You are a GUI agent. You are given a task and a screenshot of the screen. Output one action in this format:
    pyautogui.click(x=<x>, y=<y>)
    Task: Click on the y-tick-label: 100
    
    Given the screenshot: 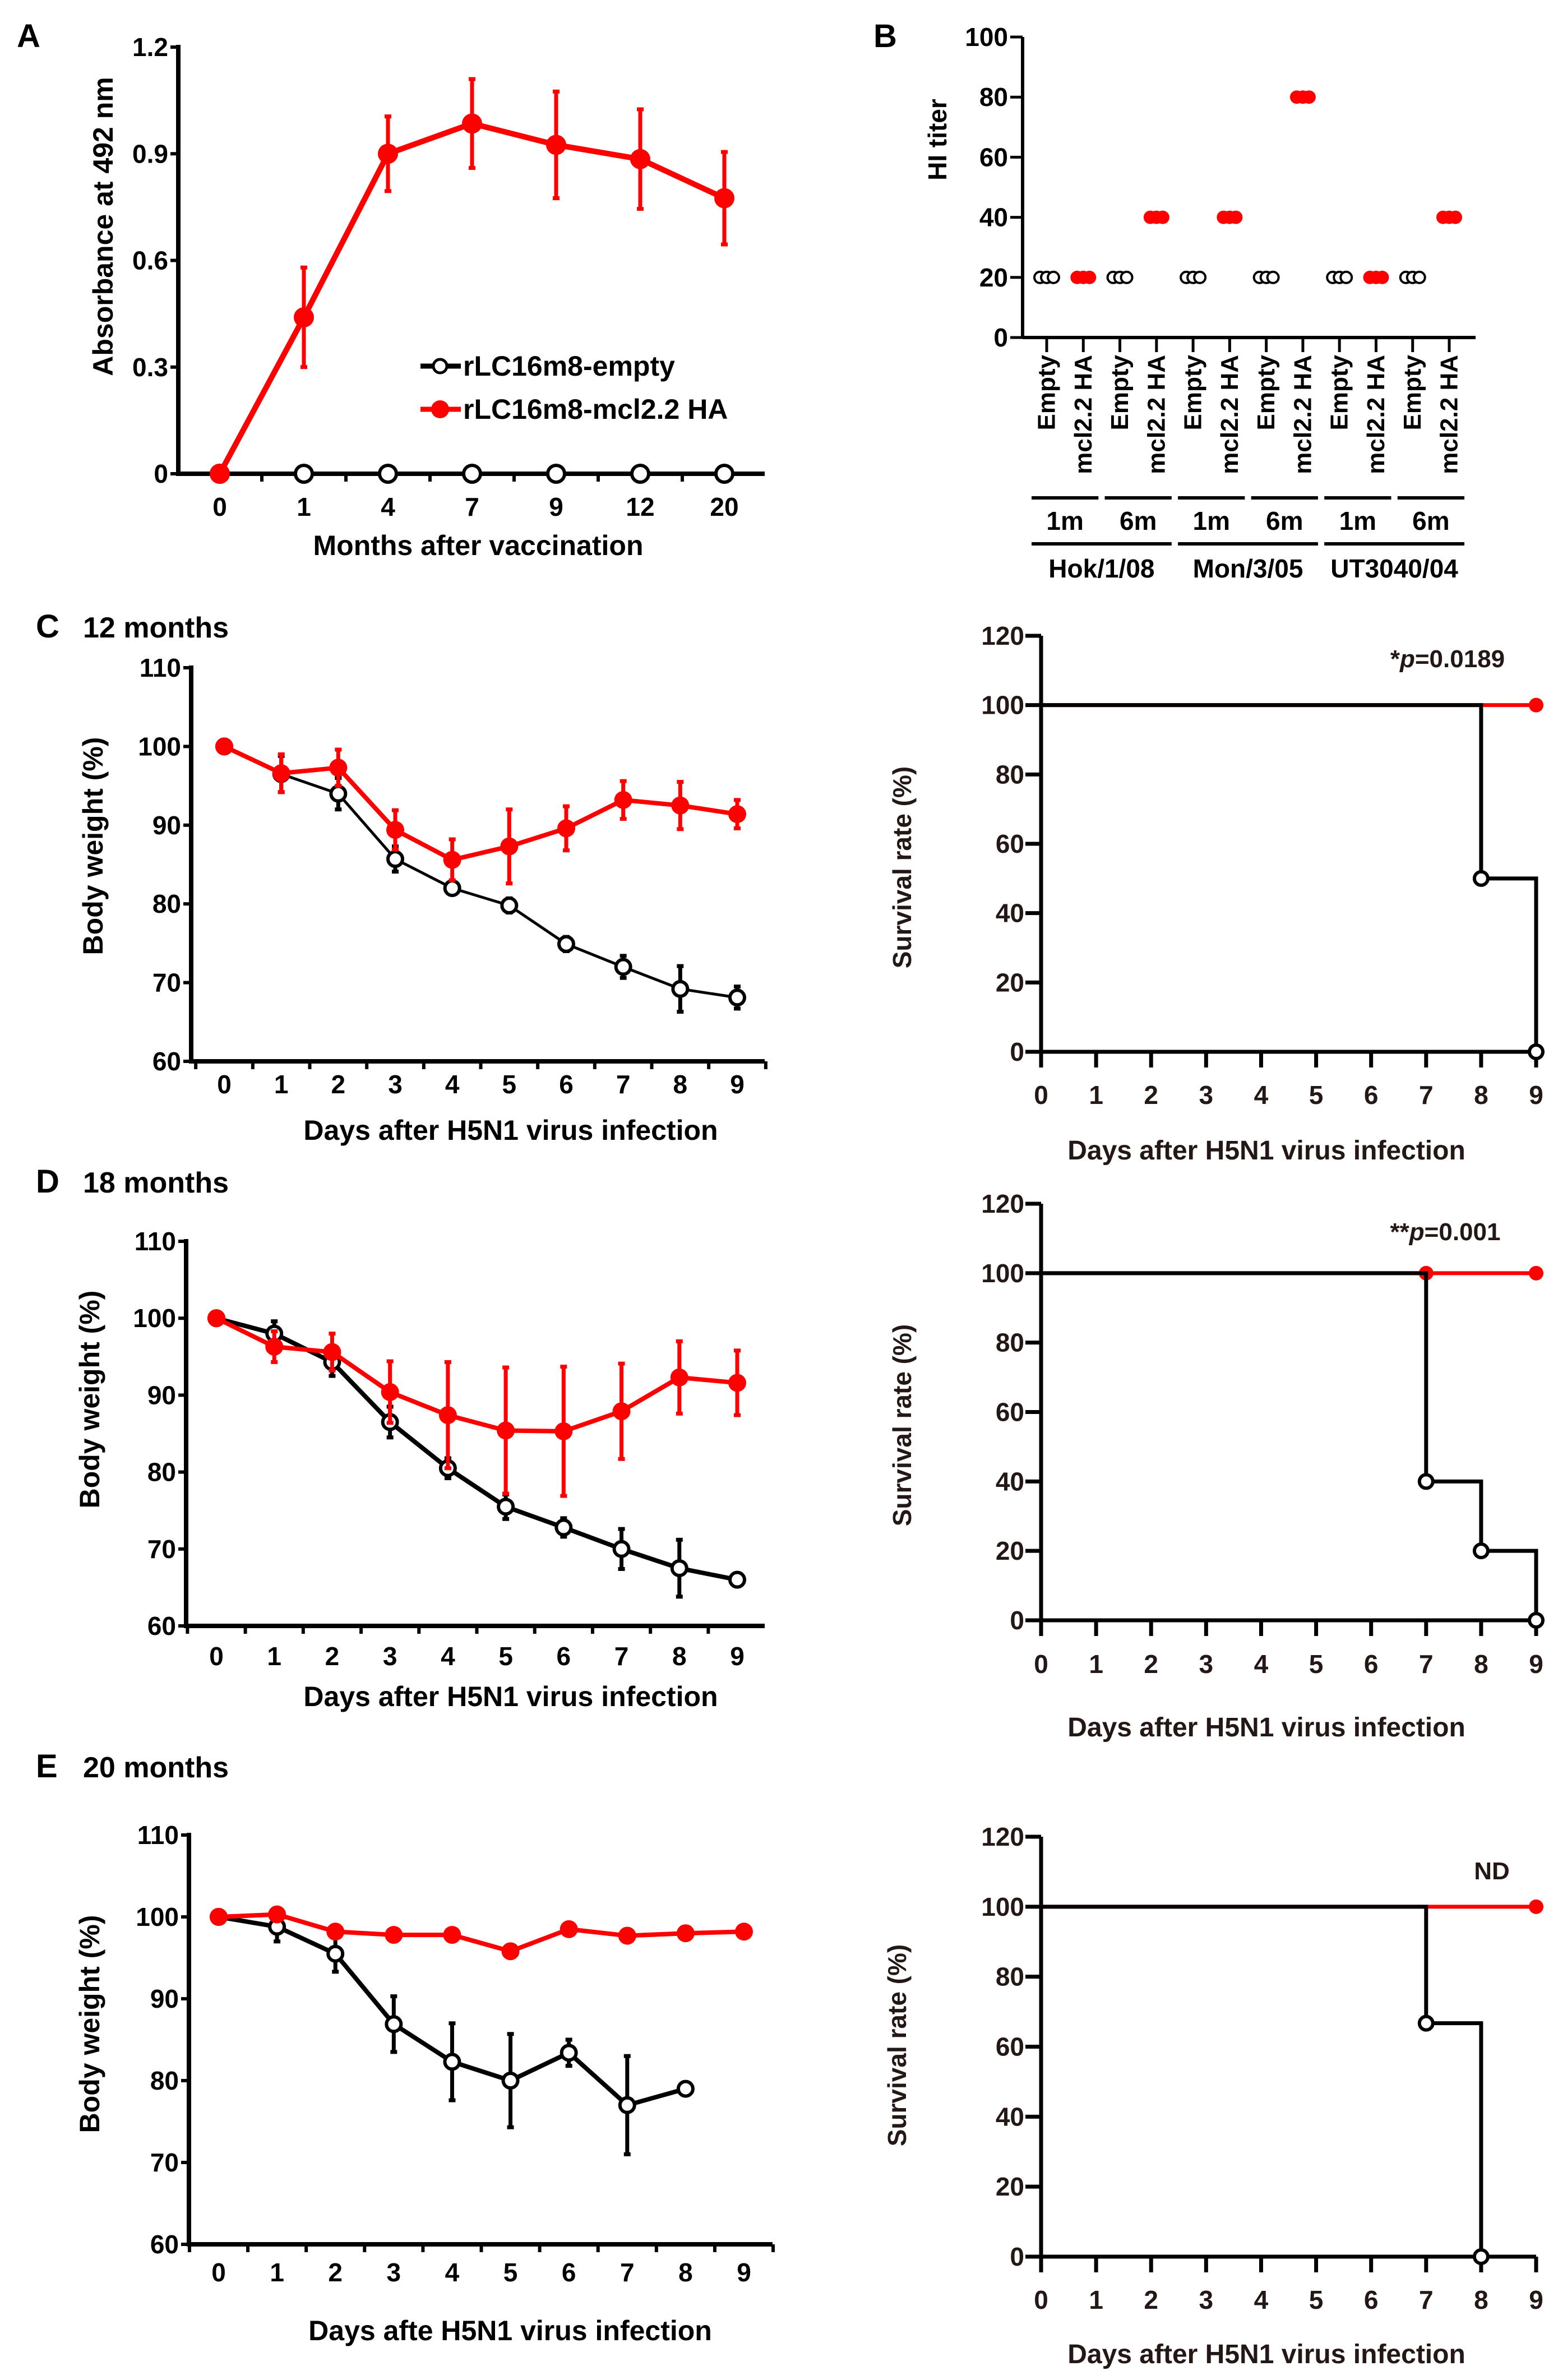 What is the action you would take?
    pyautogui.click(x=986, y=37)
    